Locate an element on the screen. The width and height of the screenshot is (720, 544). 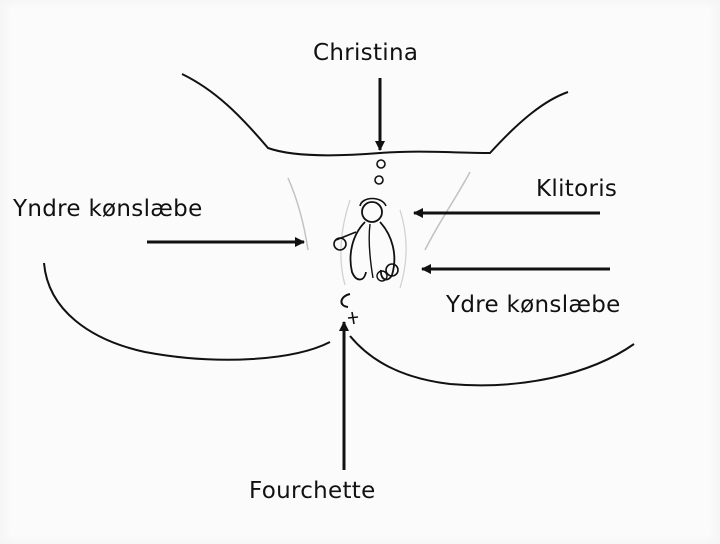
label-inner-labia: Yndre kønslæbe is located at coordinates (108, 209).